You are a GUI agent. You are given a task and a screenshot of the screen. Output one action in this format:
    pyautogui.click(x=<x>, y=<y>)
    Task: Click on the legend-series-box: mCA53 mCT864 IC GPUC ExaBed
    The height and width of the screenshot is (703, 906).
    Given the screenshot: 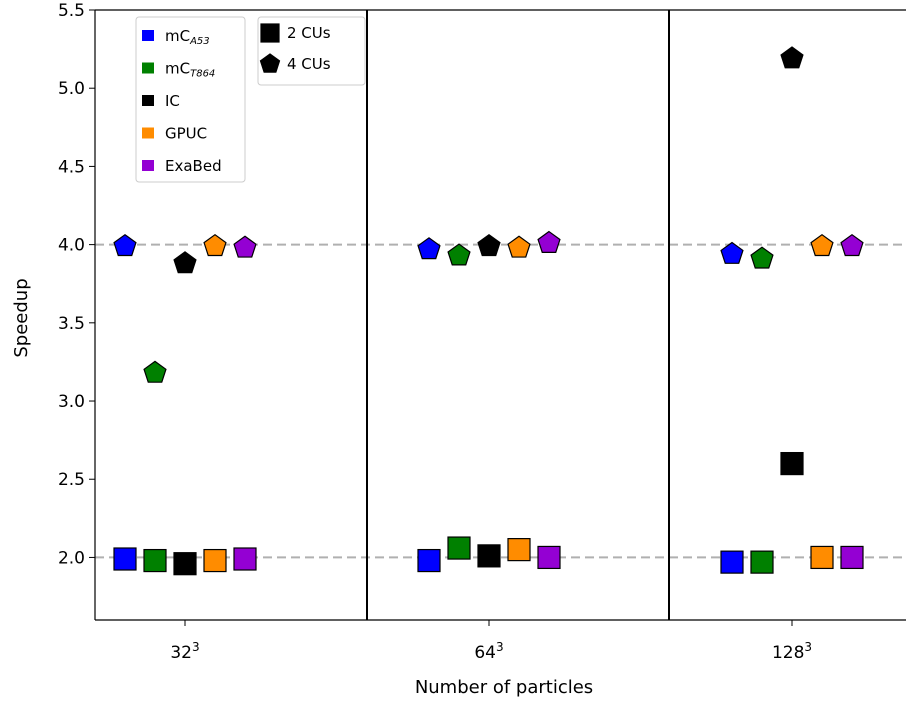 What is the action you would take?
    pyautogui.click(x=190, y=99)
    